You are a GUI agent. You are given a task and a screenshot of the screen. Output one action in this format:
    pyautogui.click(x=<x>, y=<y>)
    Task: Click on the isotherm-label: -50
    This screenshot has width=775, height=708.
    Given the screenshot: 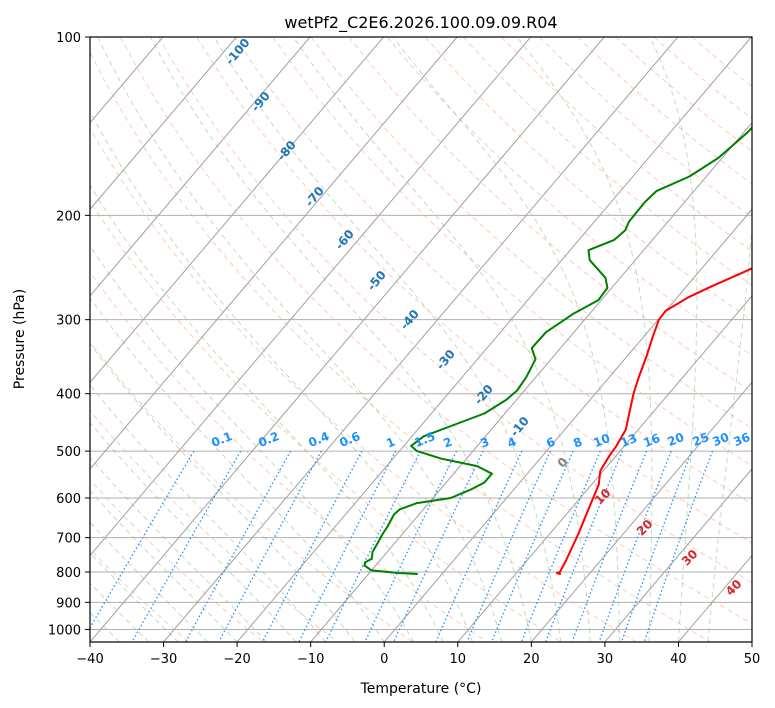 What is the action you would take?
    pyautogui.click(x=376, y=281)
    